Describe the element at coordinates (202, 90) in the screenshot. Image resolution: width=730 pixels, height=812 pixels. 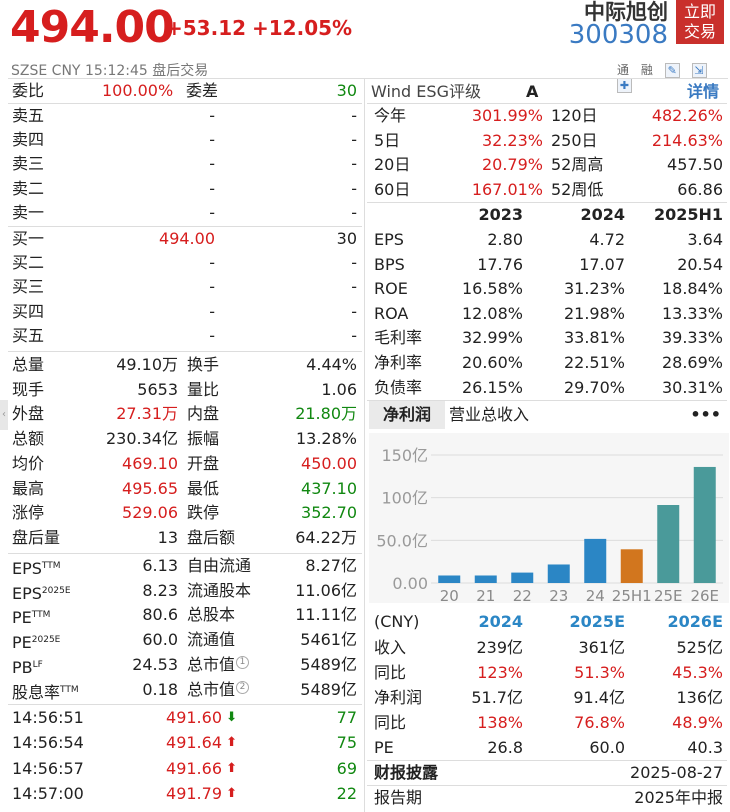
I see `order-diff-label: 委差` at that location.